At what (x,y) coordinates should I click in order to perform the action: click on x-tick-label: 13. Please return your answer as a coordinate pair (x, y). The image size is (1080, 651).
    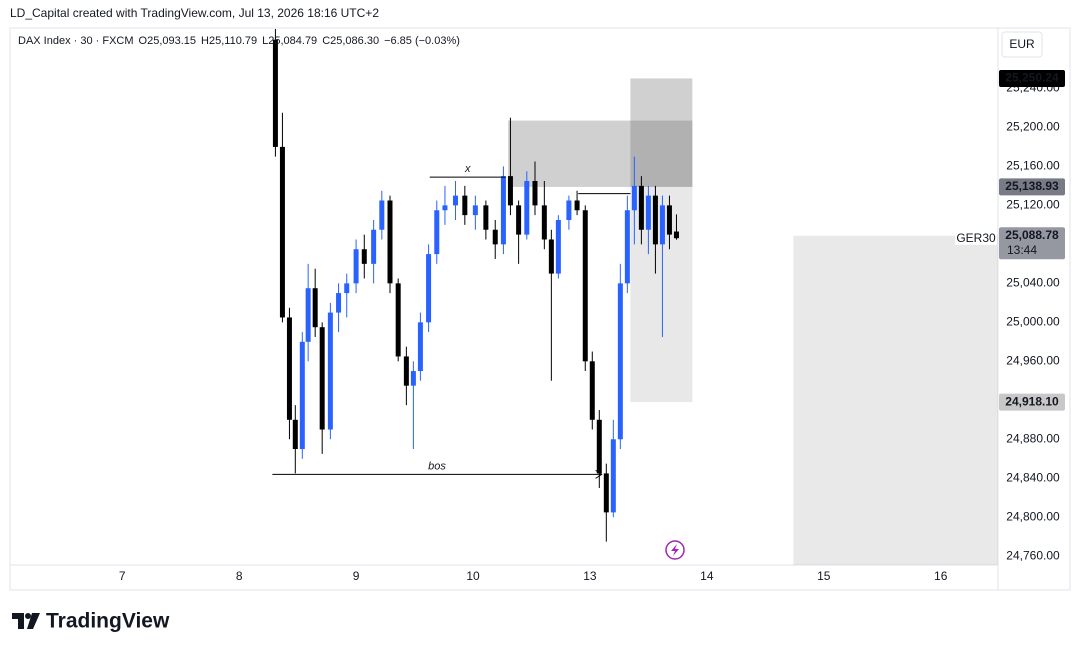
    Looking at the image, I should click on (590, 576).